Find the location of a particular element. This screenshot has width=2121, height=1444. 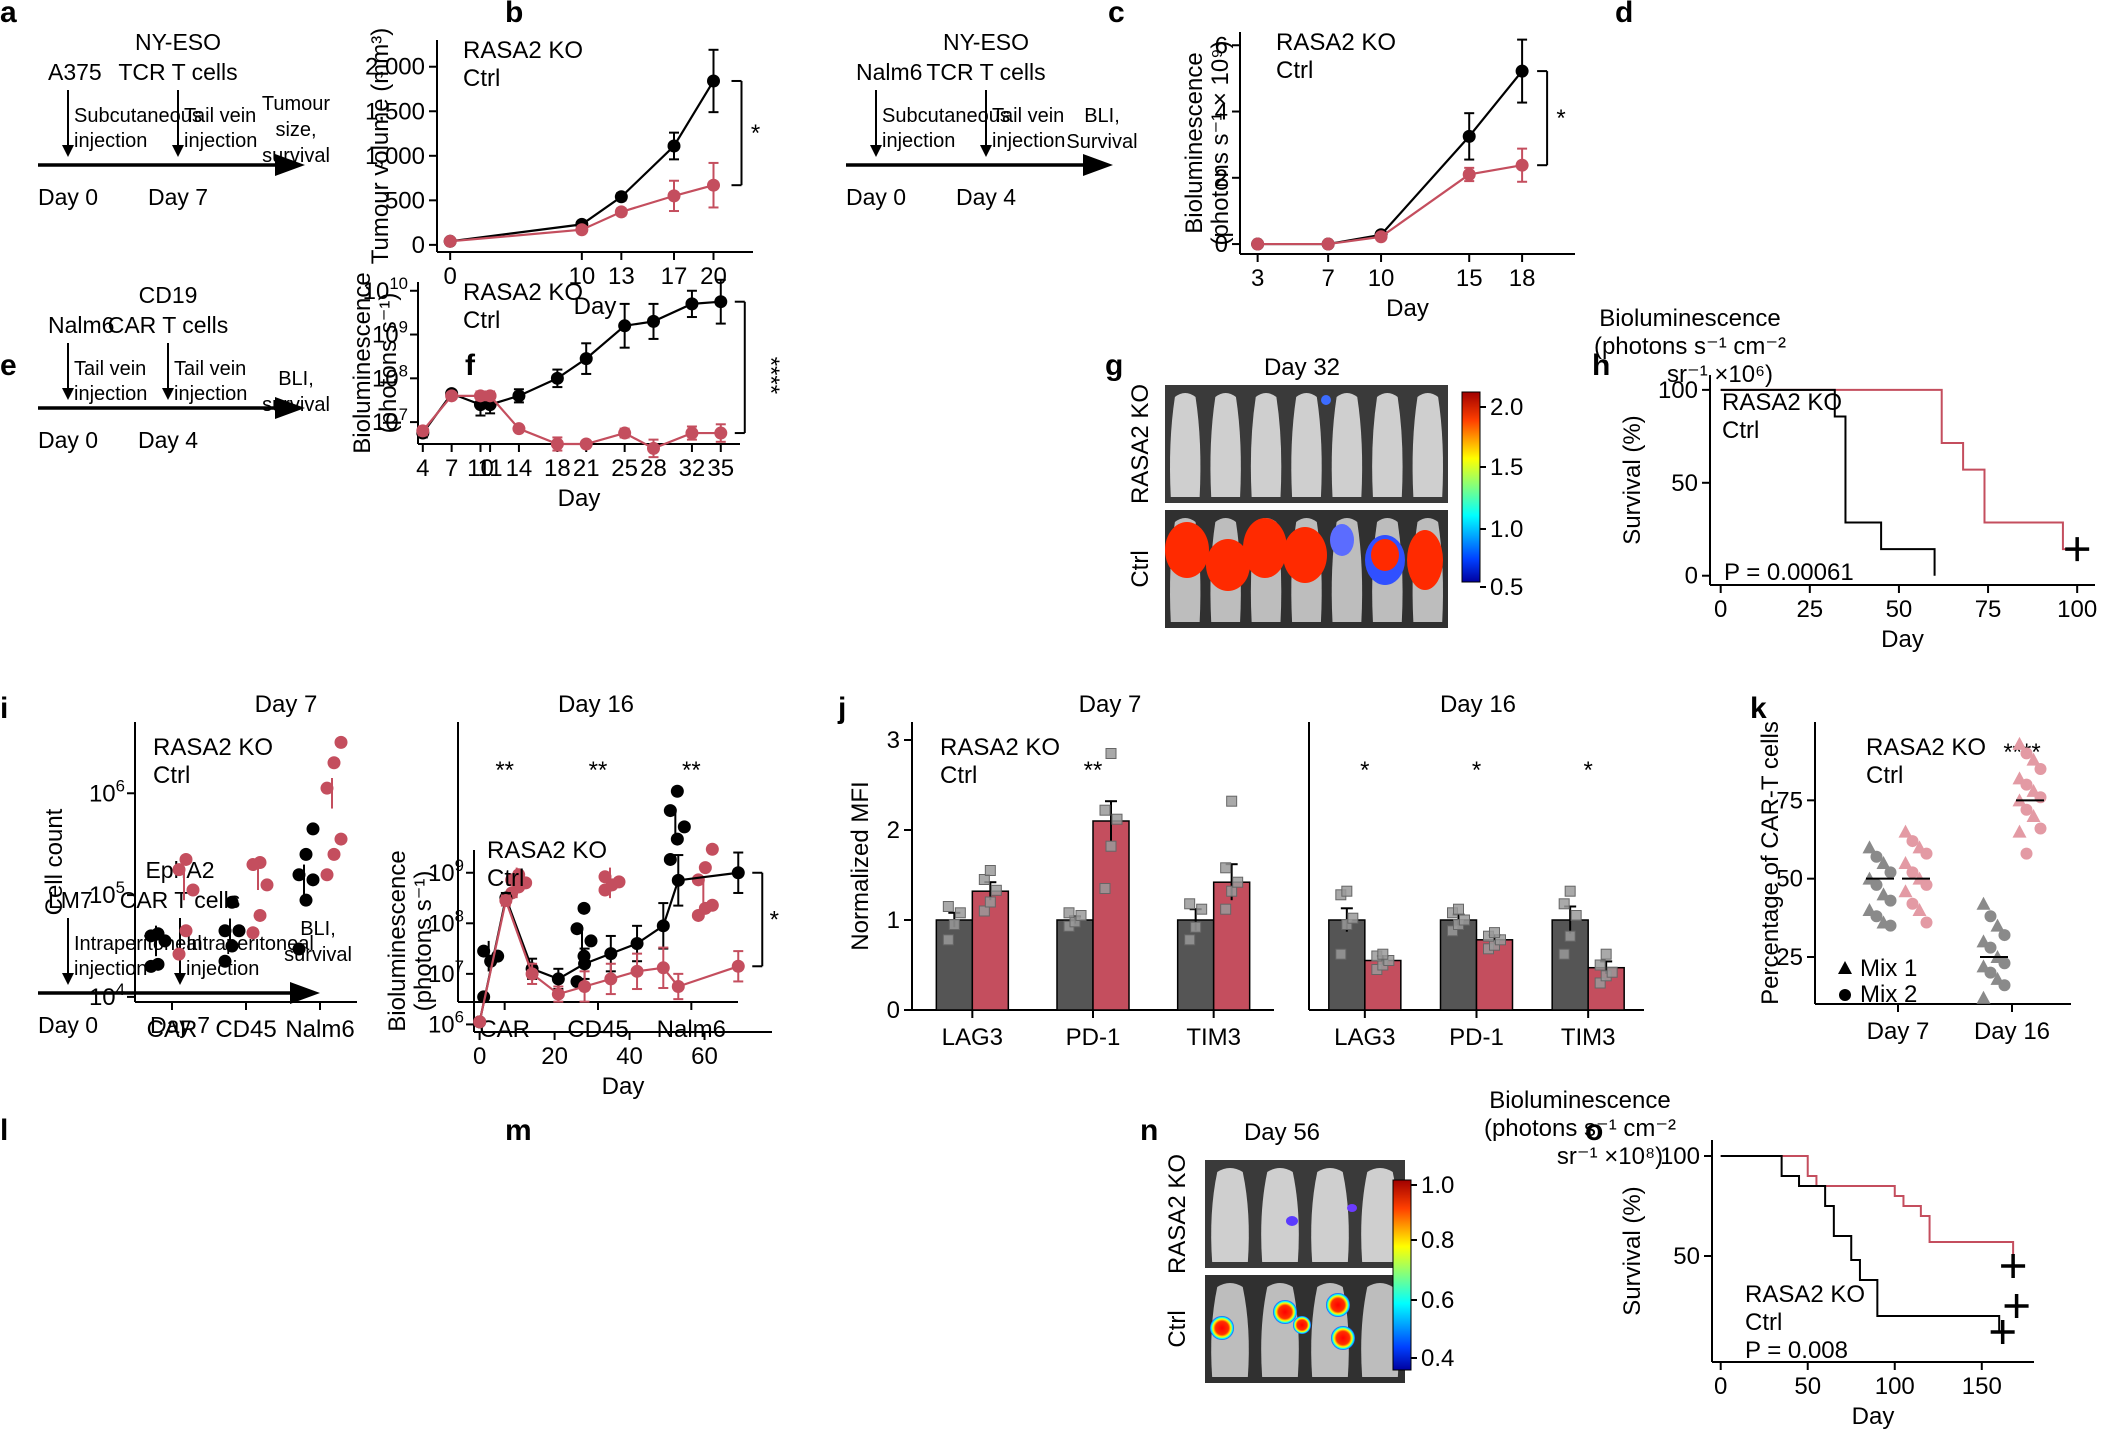

bioluminescence-signal is located at coordinates (1343, 1338).